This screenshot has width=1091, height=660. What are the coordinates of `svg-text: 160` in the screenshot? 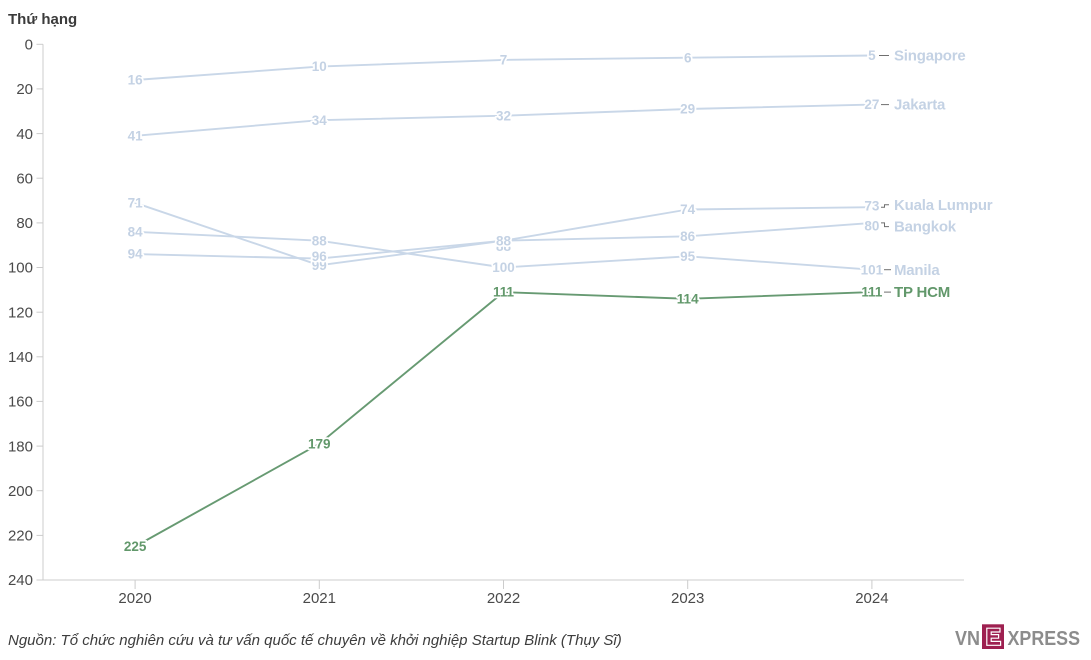 It's located at (20, 402).